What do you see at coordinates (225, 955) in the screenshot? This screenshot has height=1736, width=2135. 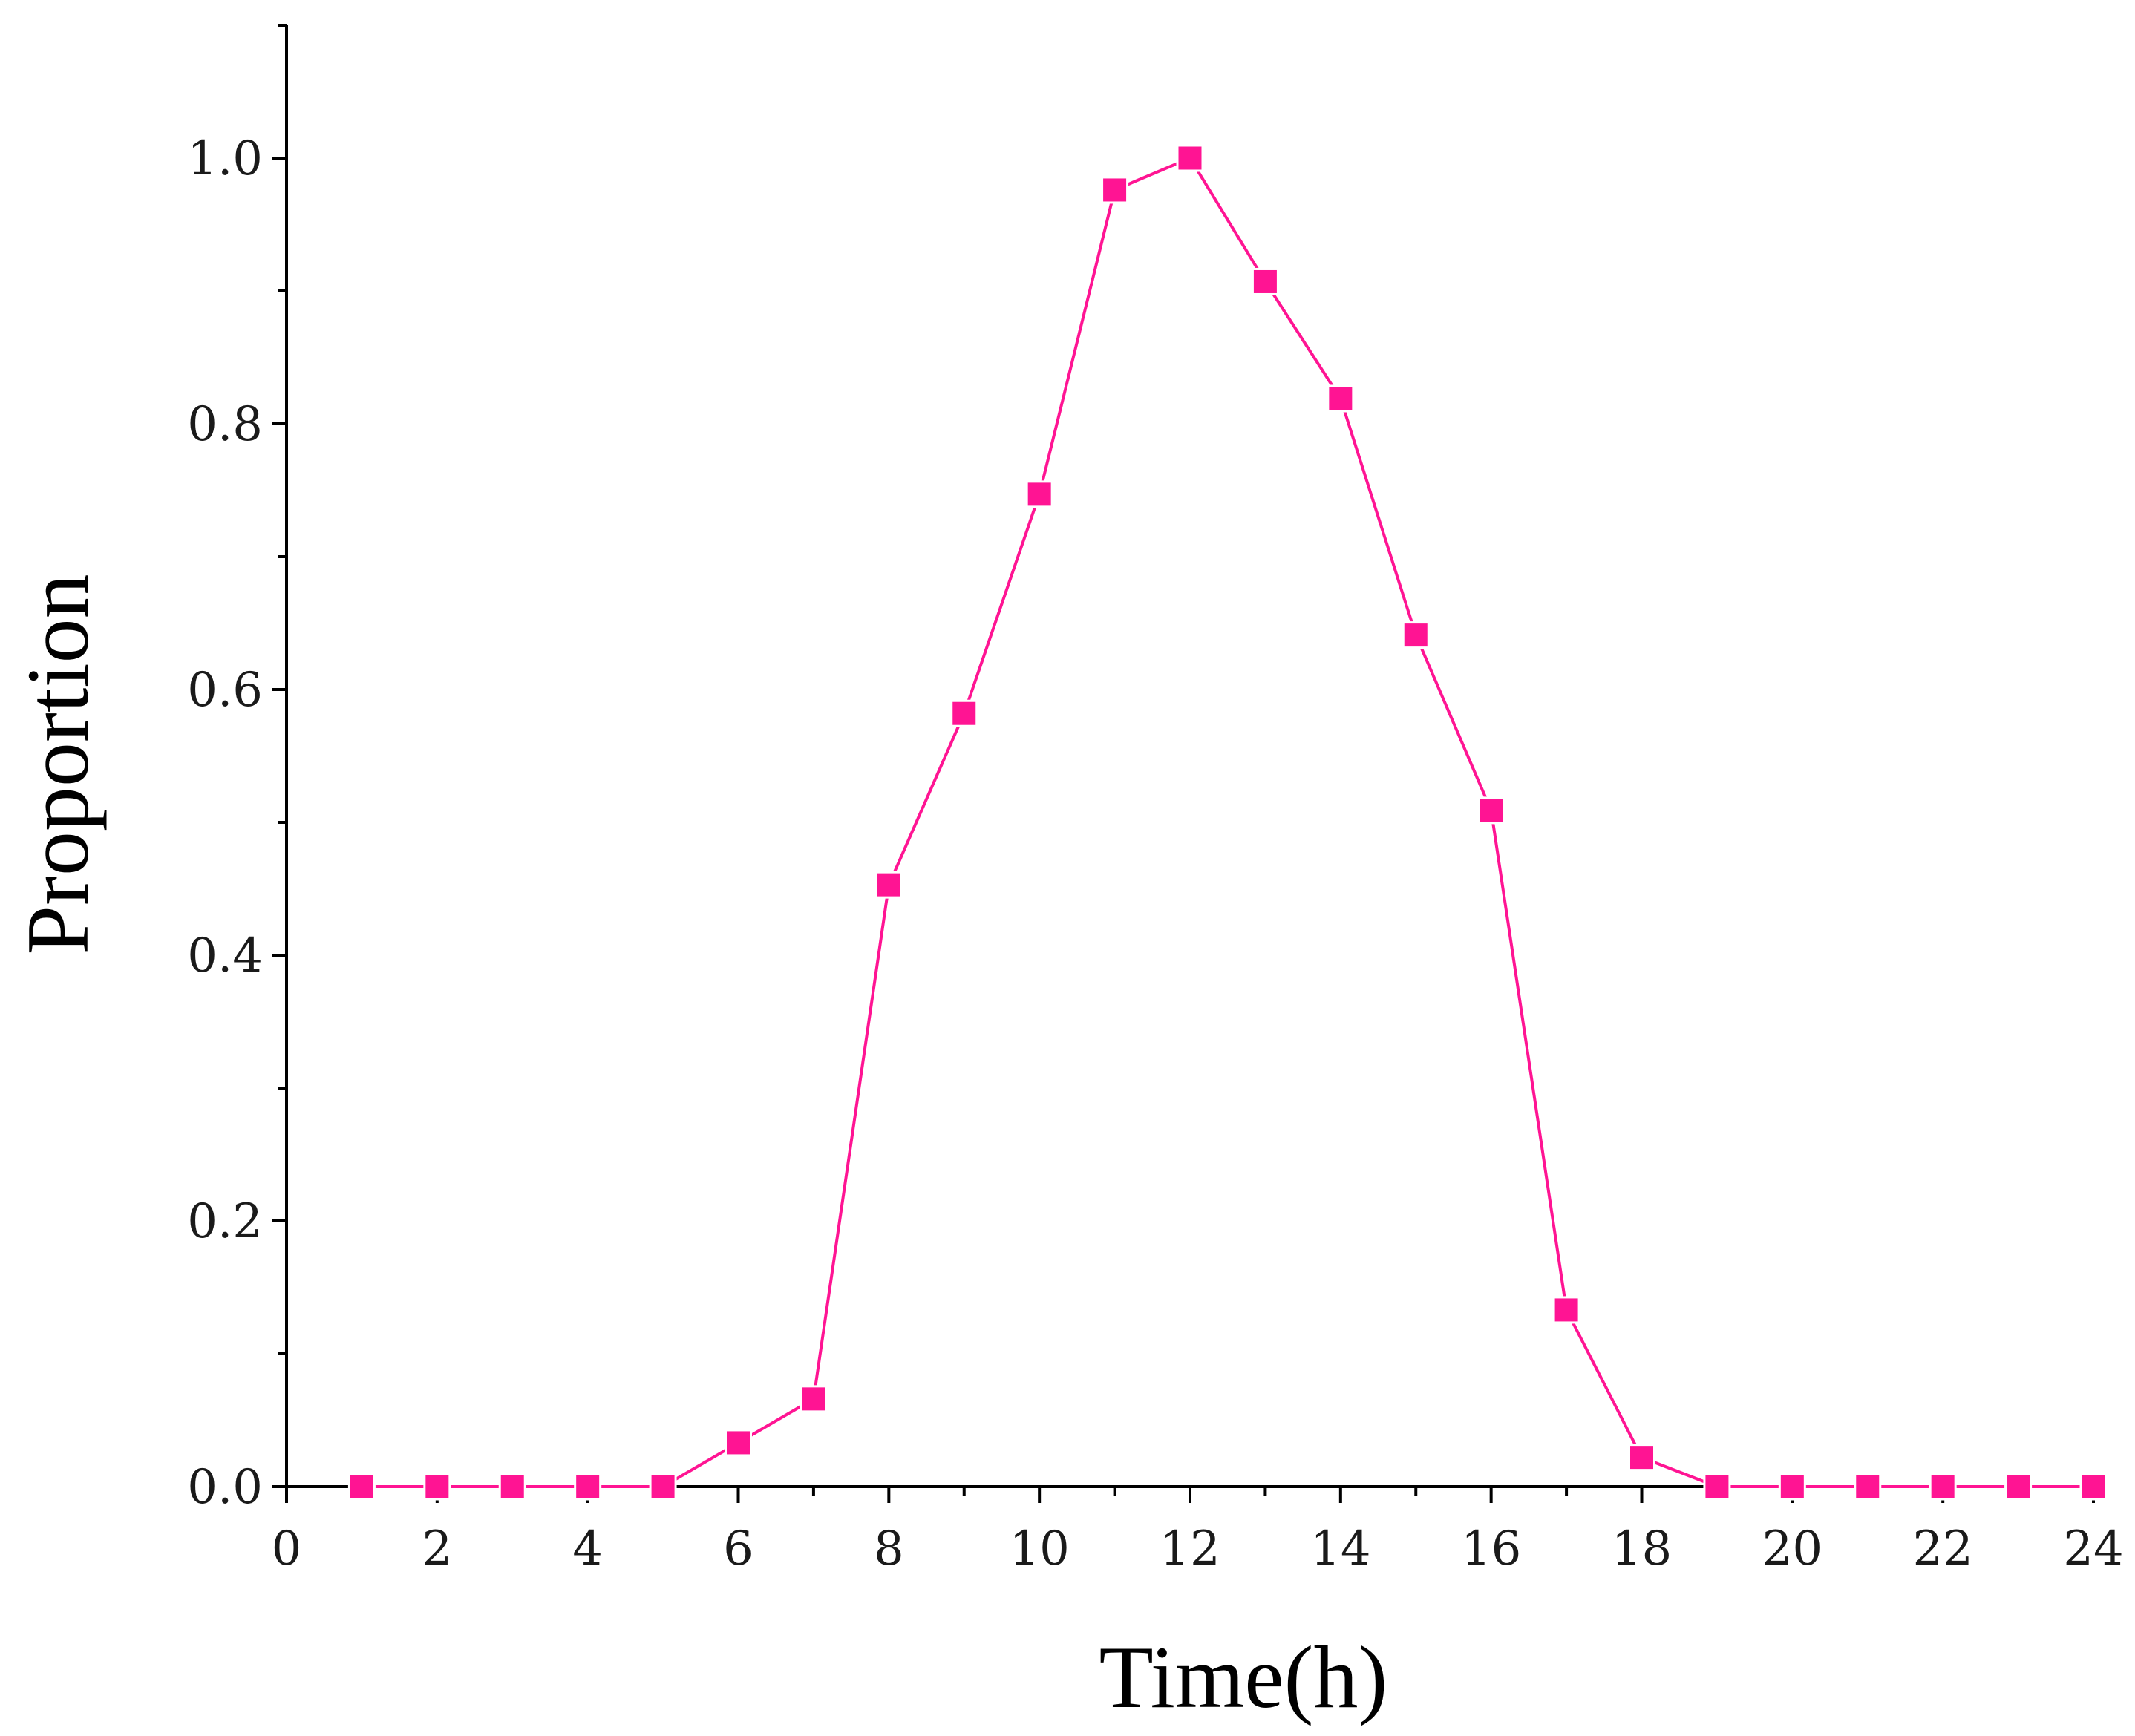 I see `y-tick-label: 0.4` at bounding box center [225, 955].